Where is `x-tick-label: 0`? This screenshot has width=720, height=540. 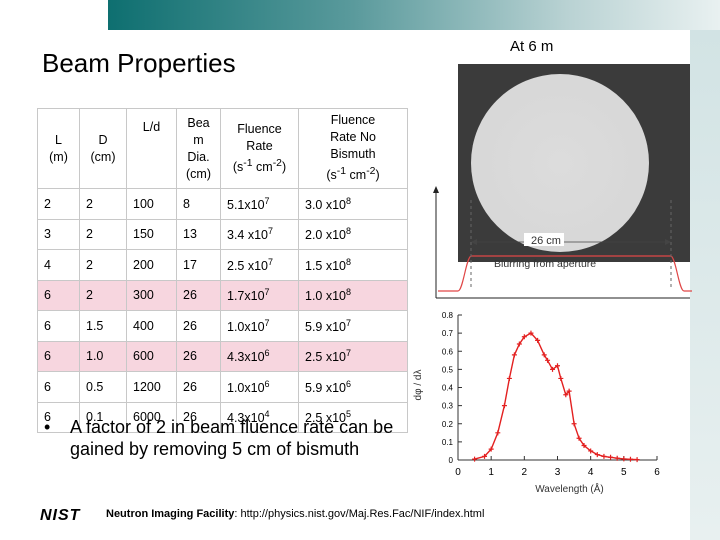
x-tick-label: 0 is located at coordinates (458, 472).